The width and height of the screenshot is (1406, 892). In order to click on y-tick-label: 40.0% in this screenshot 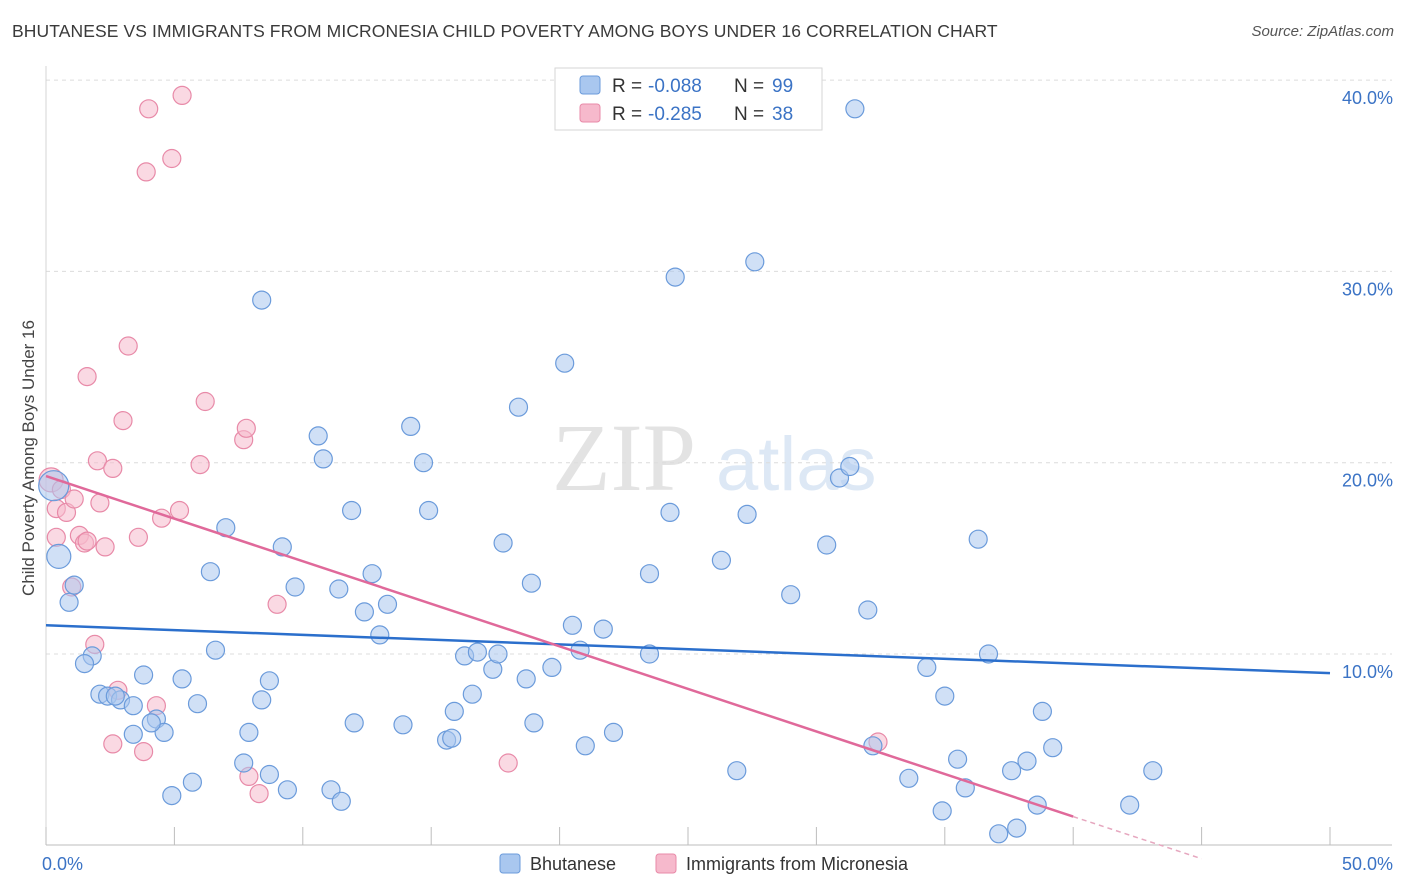, I will do `click(1367, 98)`.